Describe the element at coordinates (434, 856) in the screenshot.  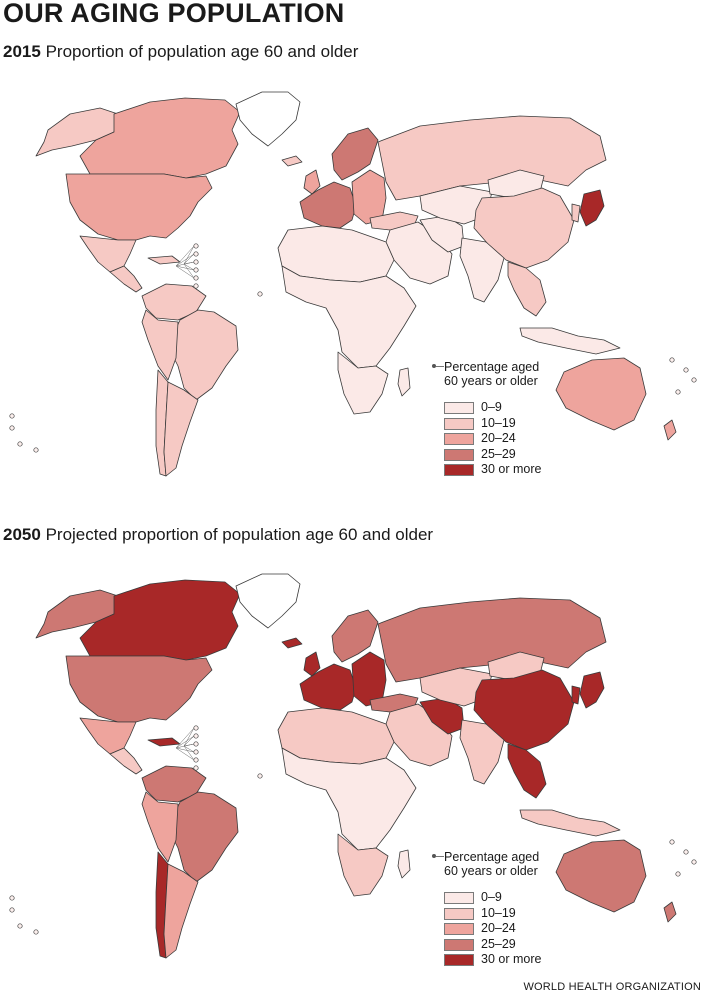
I see `legend-pointer-dot` at that location.